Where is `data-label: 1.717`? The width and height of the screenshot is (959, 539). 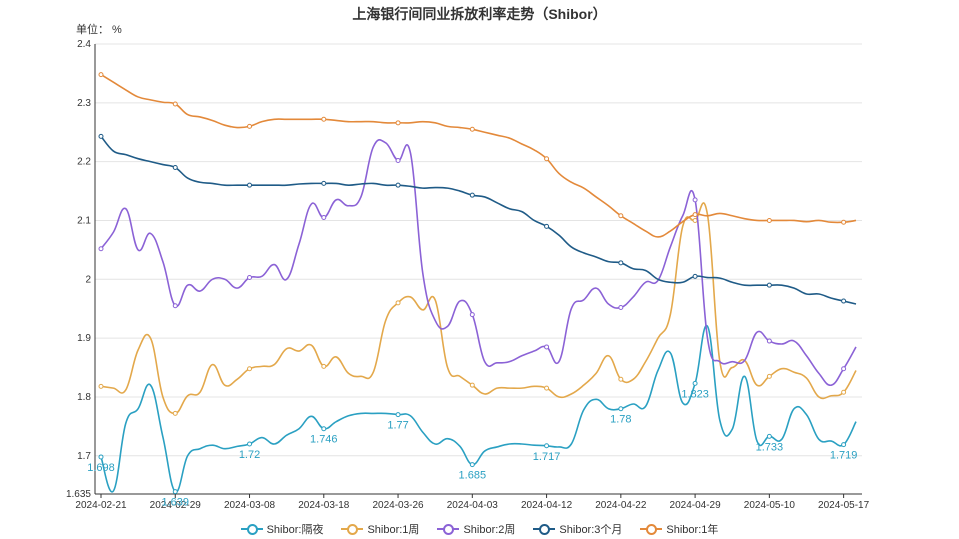 data-label: 1.717 is located at coordinates (547, 457).